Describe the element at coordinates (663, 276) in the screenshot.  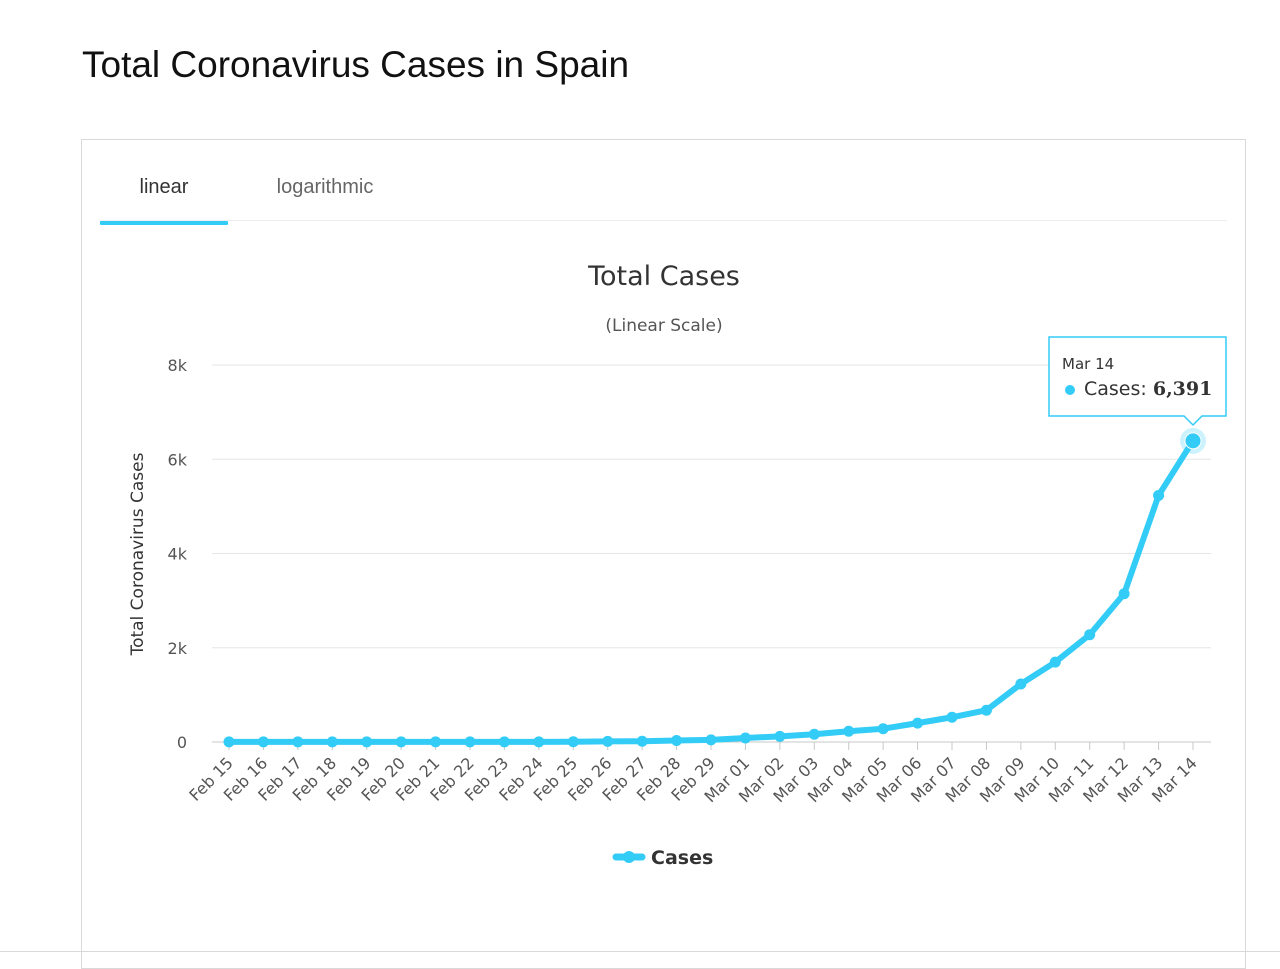
I see `chart-title: Total Cases` at that location.